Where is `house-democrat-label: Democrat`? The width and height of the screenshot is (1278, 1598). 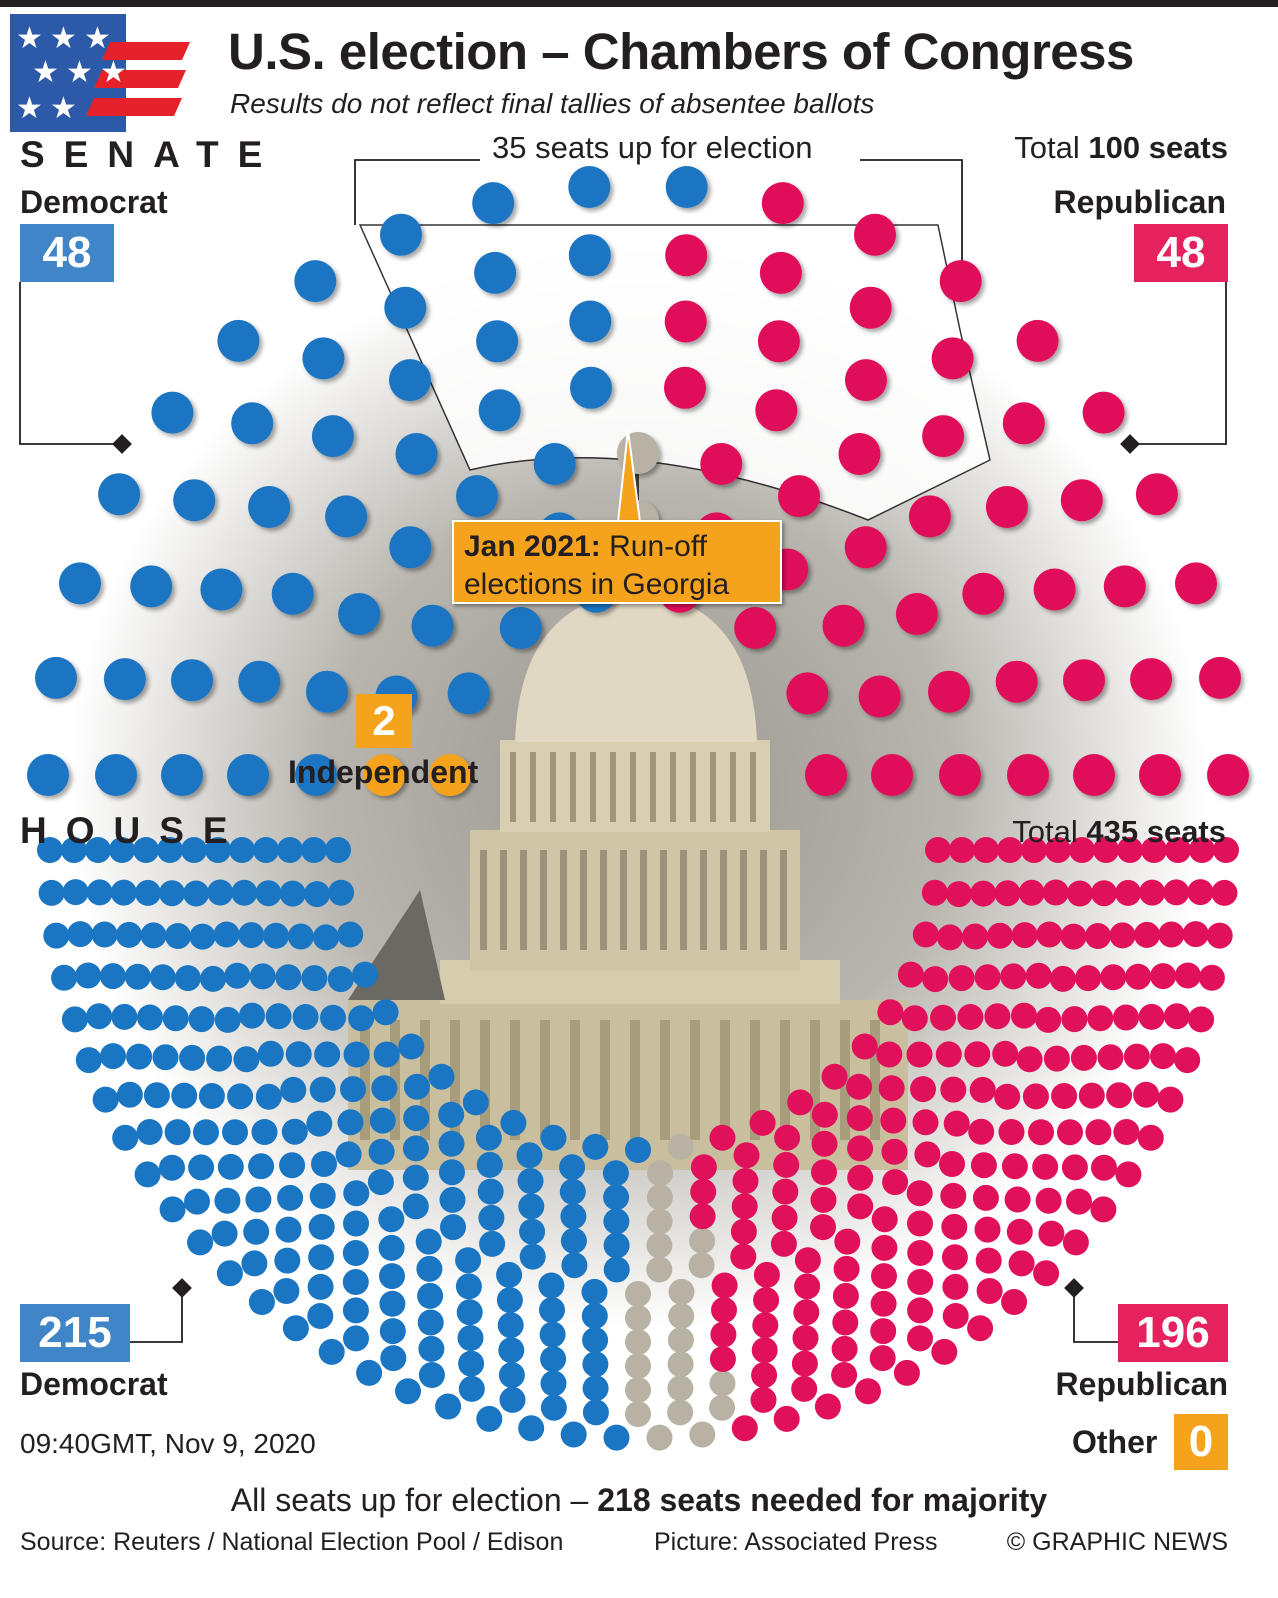 house-democrat-label: Democrat is located at coordinates (94, 1384).